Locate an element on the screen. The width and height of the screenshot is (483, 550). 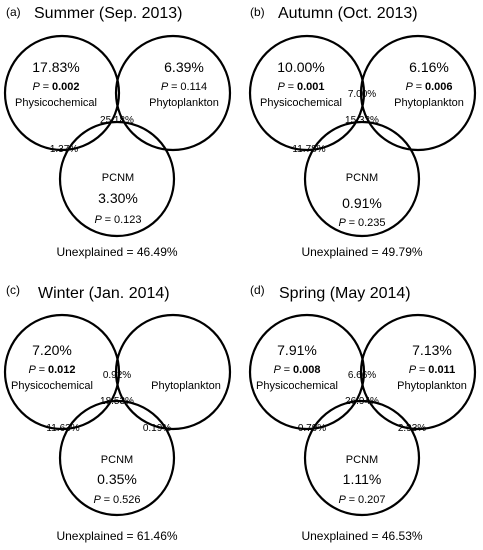
p-value: 0.008 is located at coordinates (307, 370).